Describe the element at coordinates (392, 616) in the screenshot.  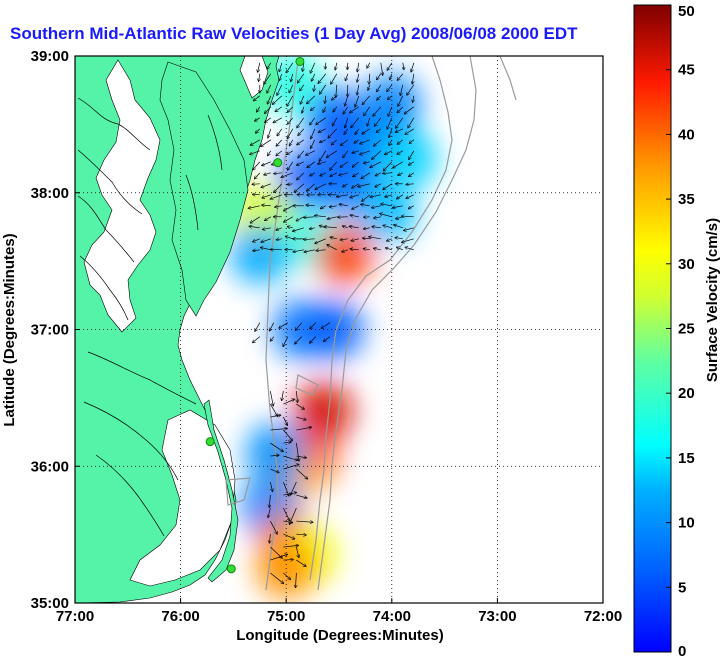
I see `x-tick-label: 74:00` at that location.